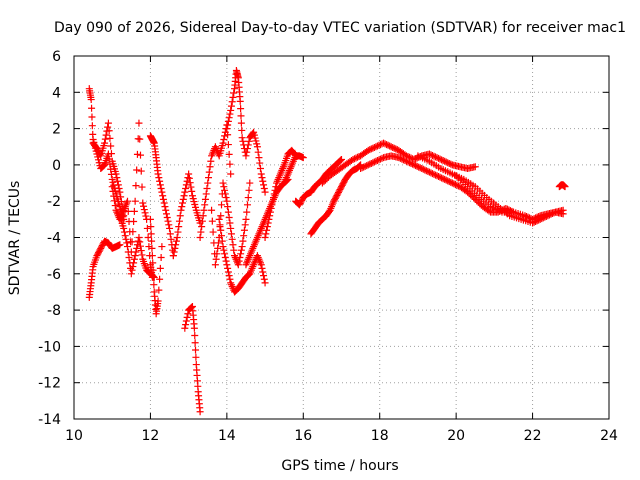 The width and height of the screenshot is (640, 480). I want to click on series-prn-q, so click(318, 182).